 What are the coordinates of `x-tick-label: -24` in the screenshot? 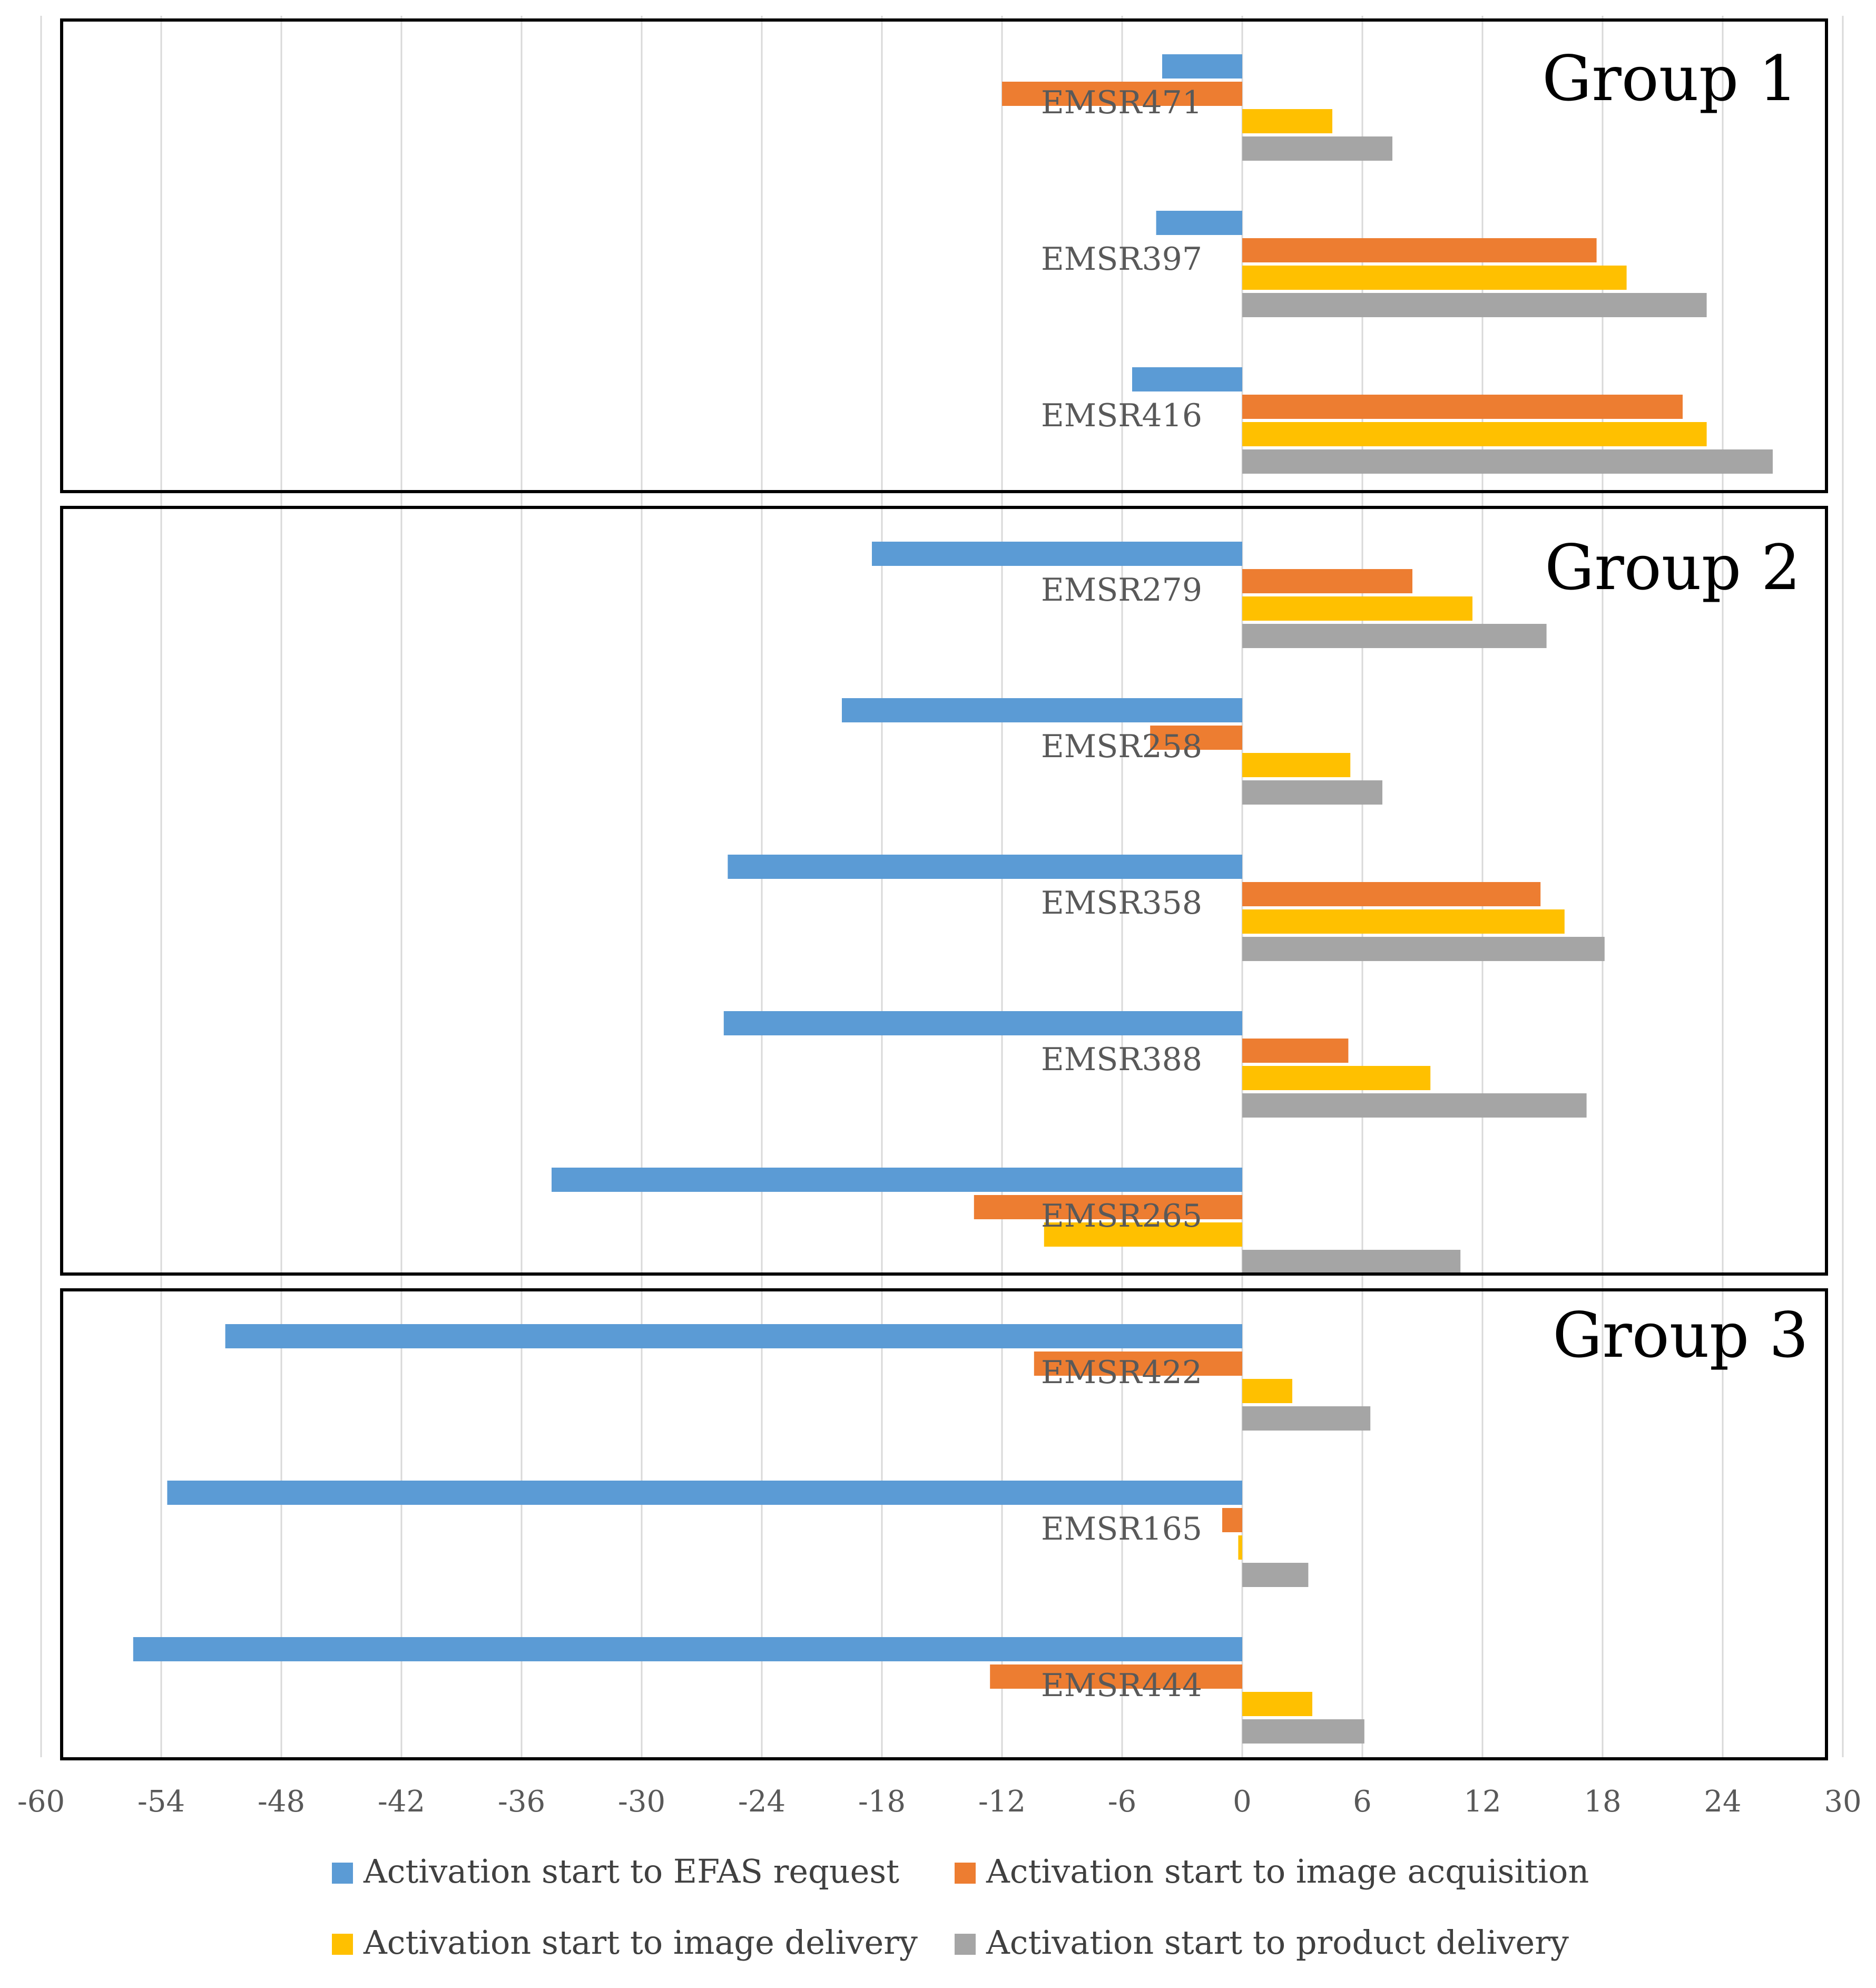 It's located at (762, 1802).